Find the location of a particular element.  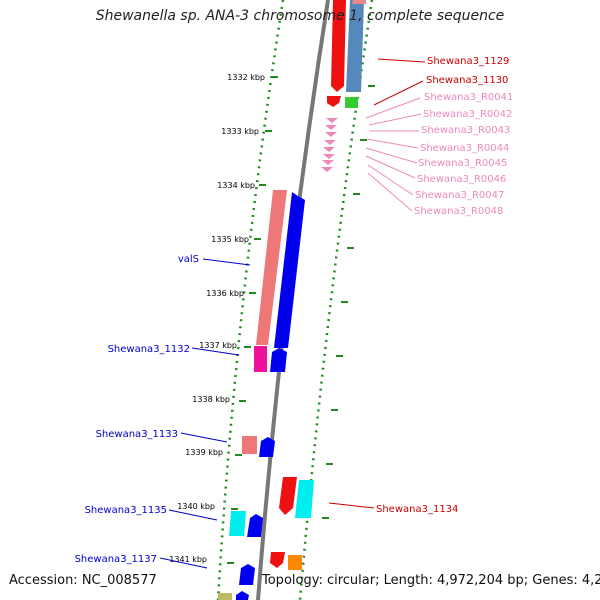

gene-small-red is located at coordinates (334, 101).